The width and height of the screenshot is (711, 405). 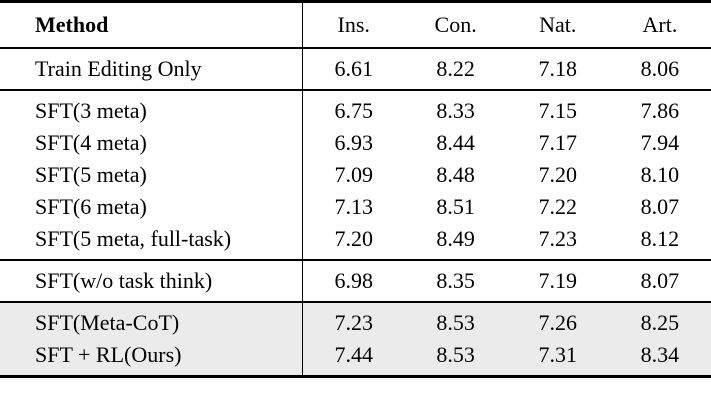 I want to click on value-cell: 6.98, so click(x=353, y=281).